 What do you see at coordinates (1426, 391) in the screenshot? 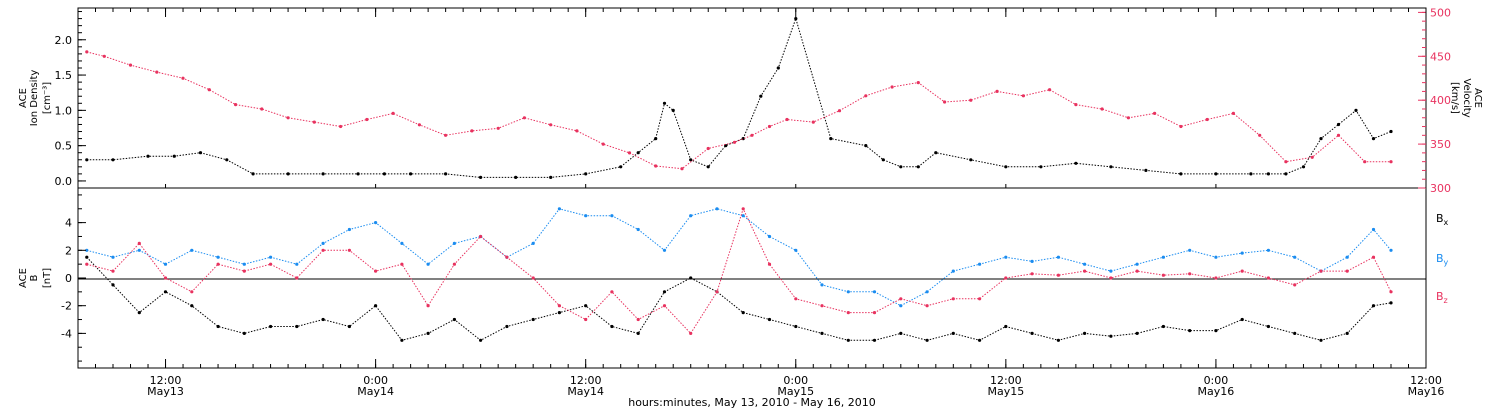
I see `x-tick-label-date: May16` at bounding box center [1426, 391].